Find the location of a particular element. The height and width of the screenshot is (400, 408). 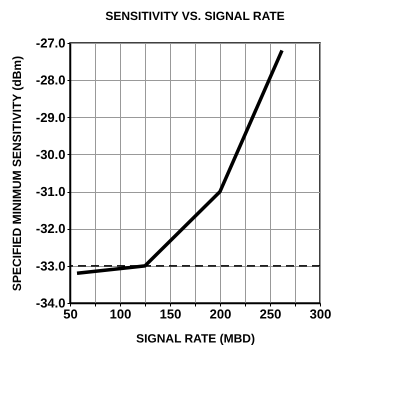

x-tick-label: 250 is located at coordinates (271, 314).